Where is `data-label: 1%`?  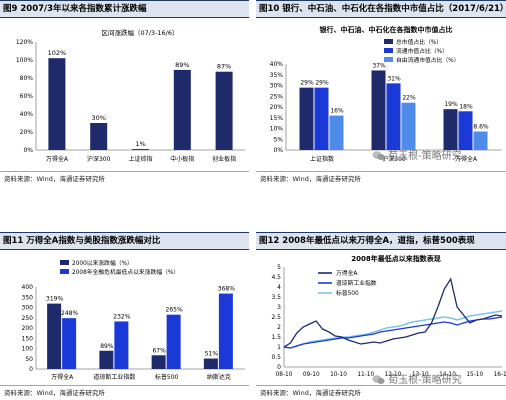 data-label: 1% is located at coordinates (140, 144).